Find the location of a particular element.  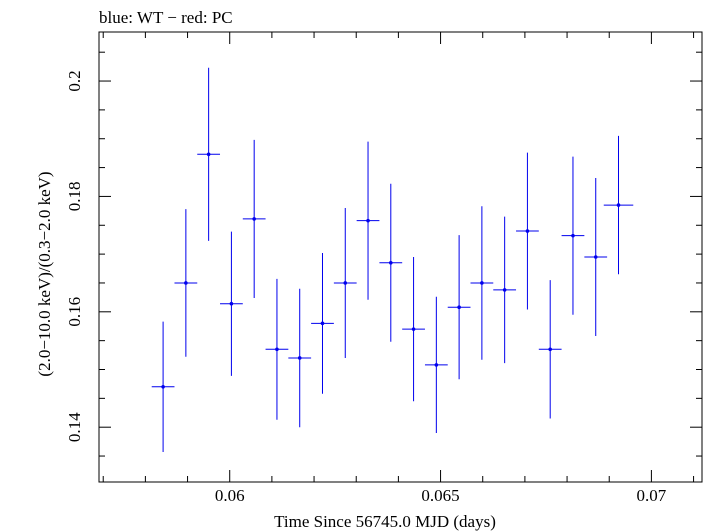

y-tick-label: 0.14 is located at coordinates (74, 427).